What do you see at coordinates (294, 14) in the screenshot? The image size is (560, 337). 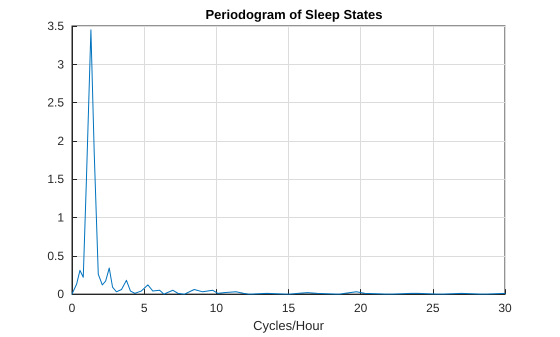 I see `chart-title: Periodogram of Sleep States` at bounding box center [294, 14].